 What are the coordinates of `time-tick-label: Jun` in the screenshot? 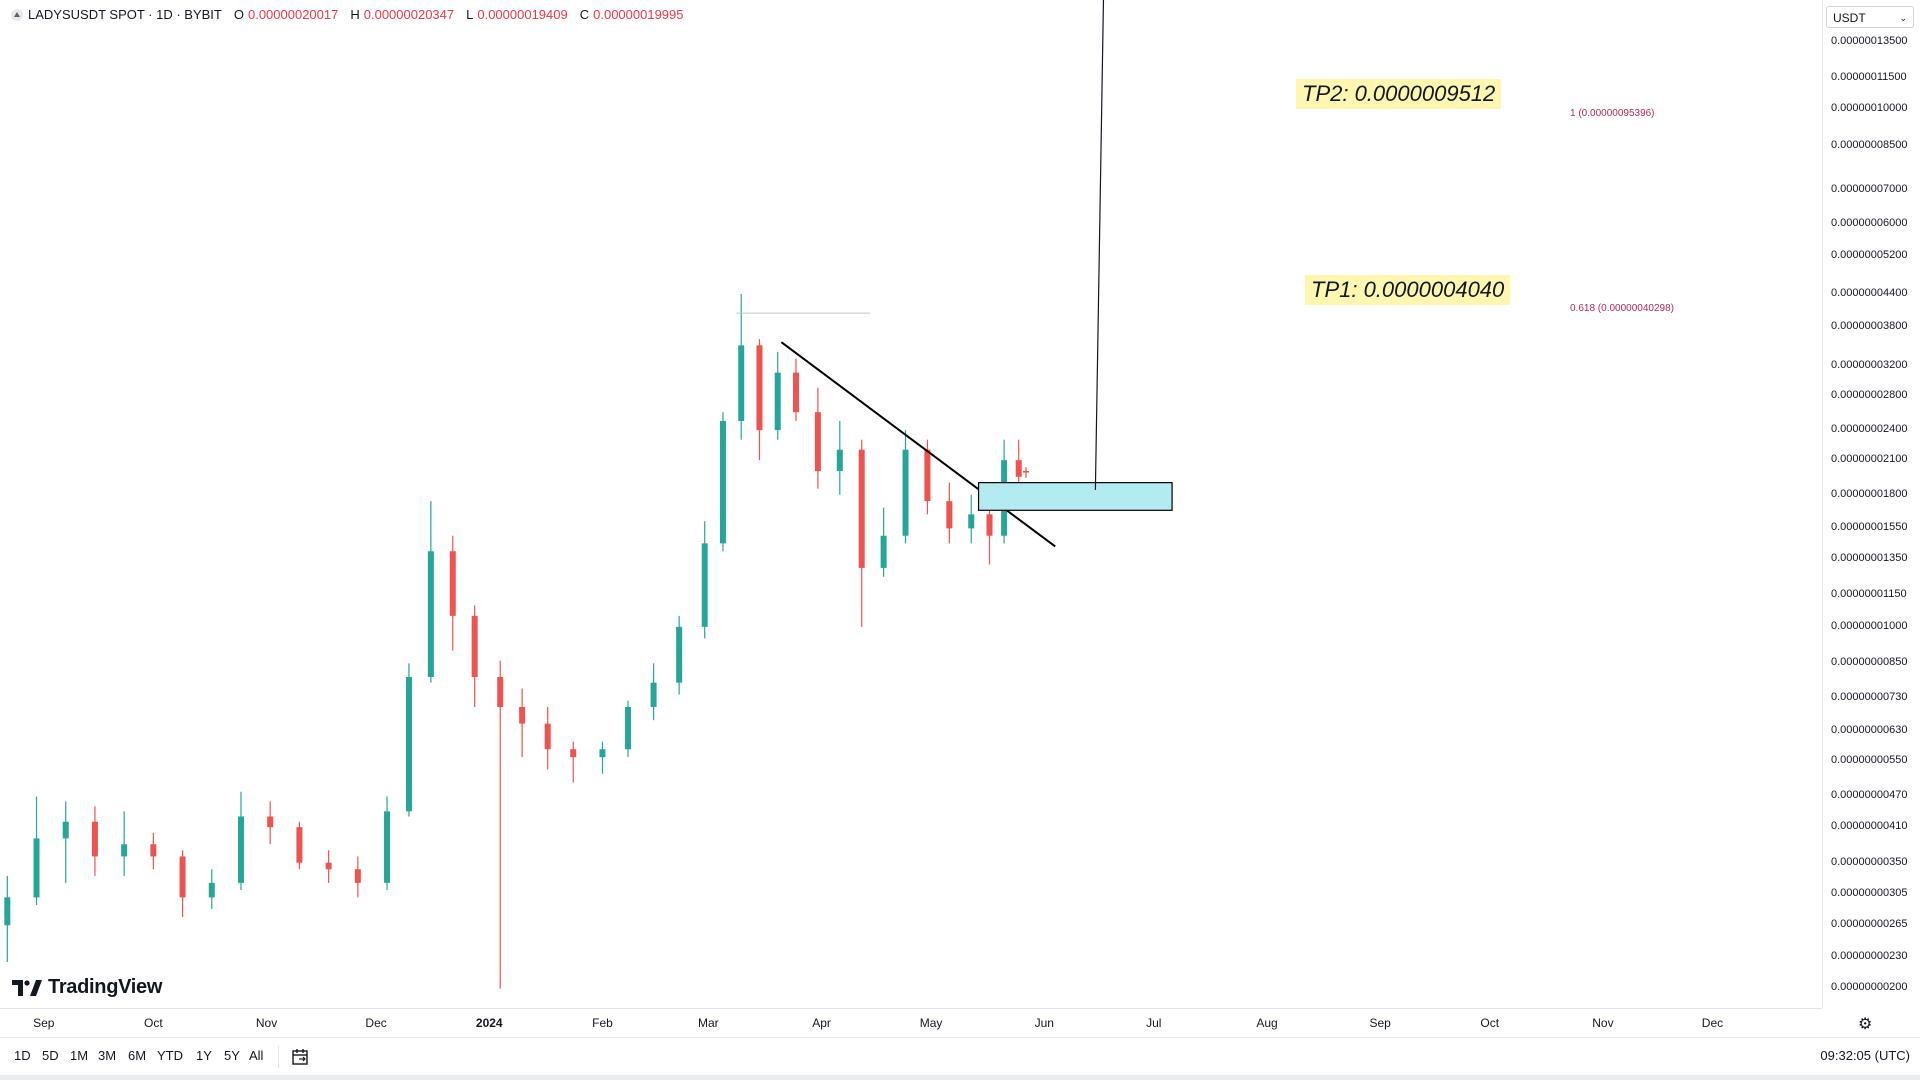 It's located at (1044, 1023).